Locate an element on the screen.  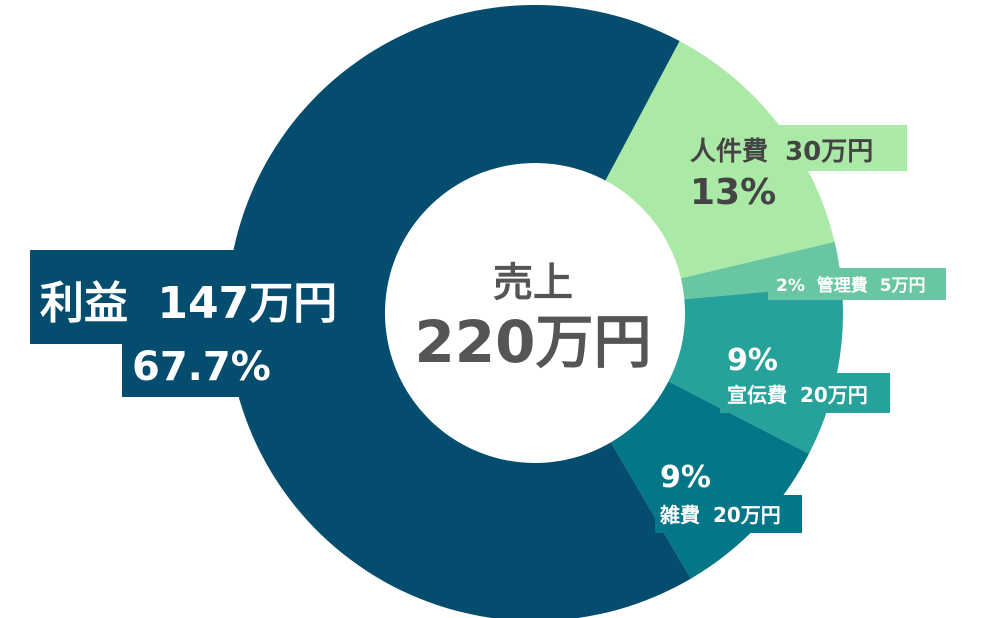
label-misc-box is located at coordinates (728, 514).